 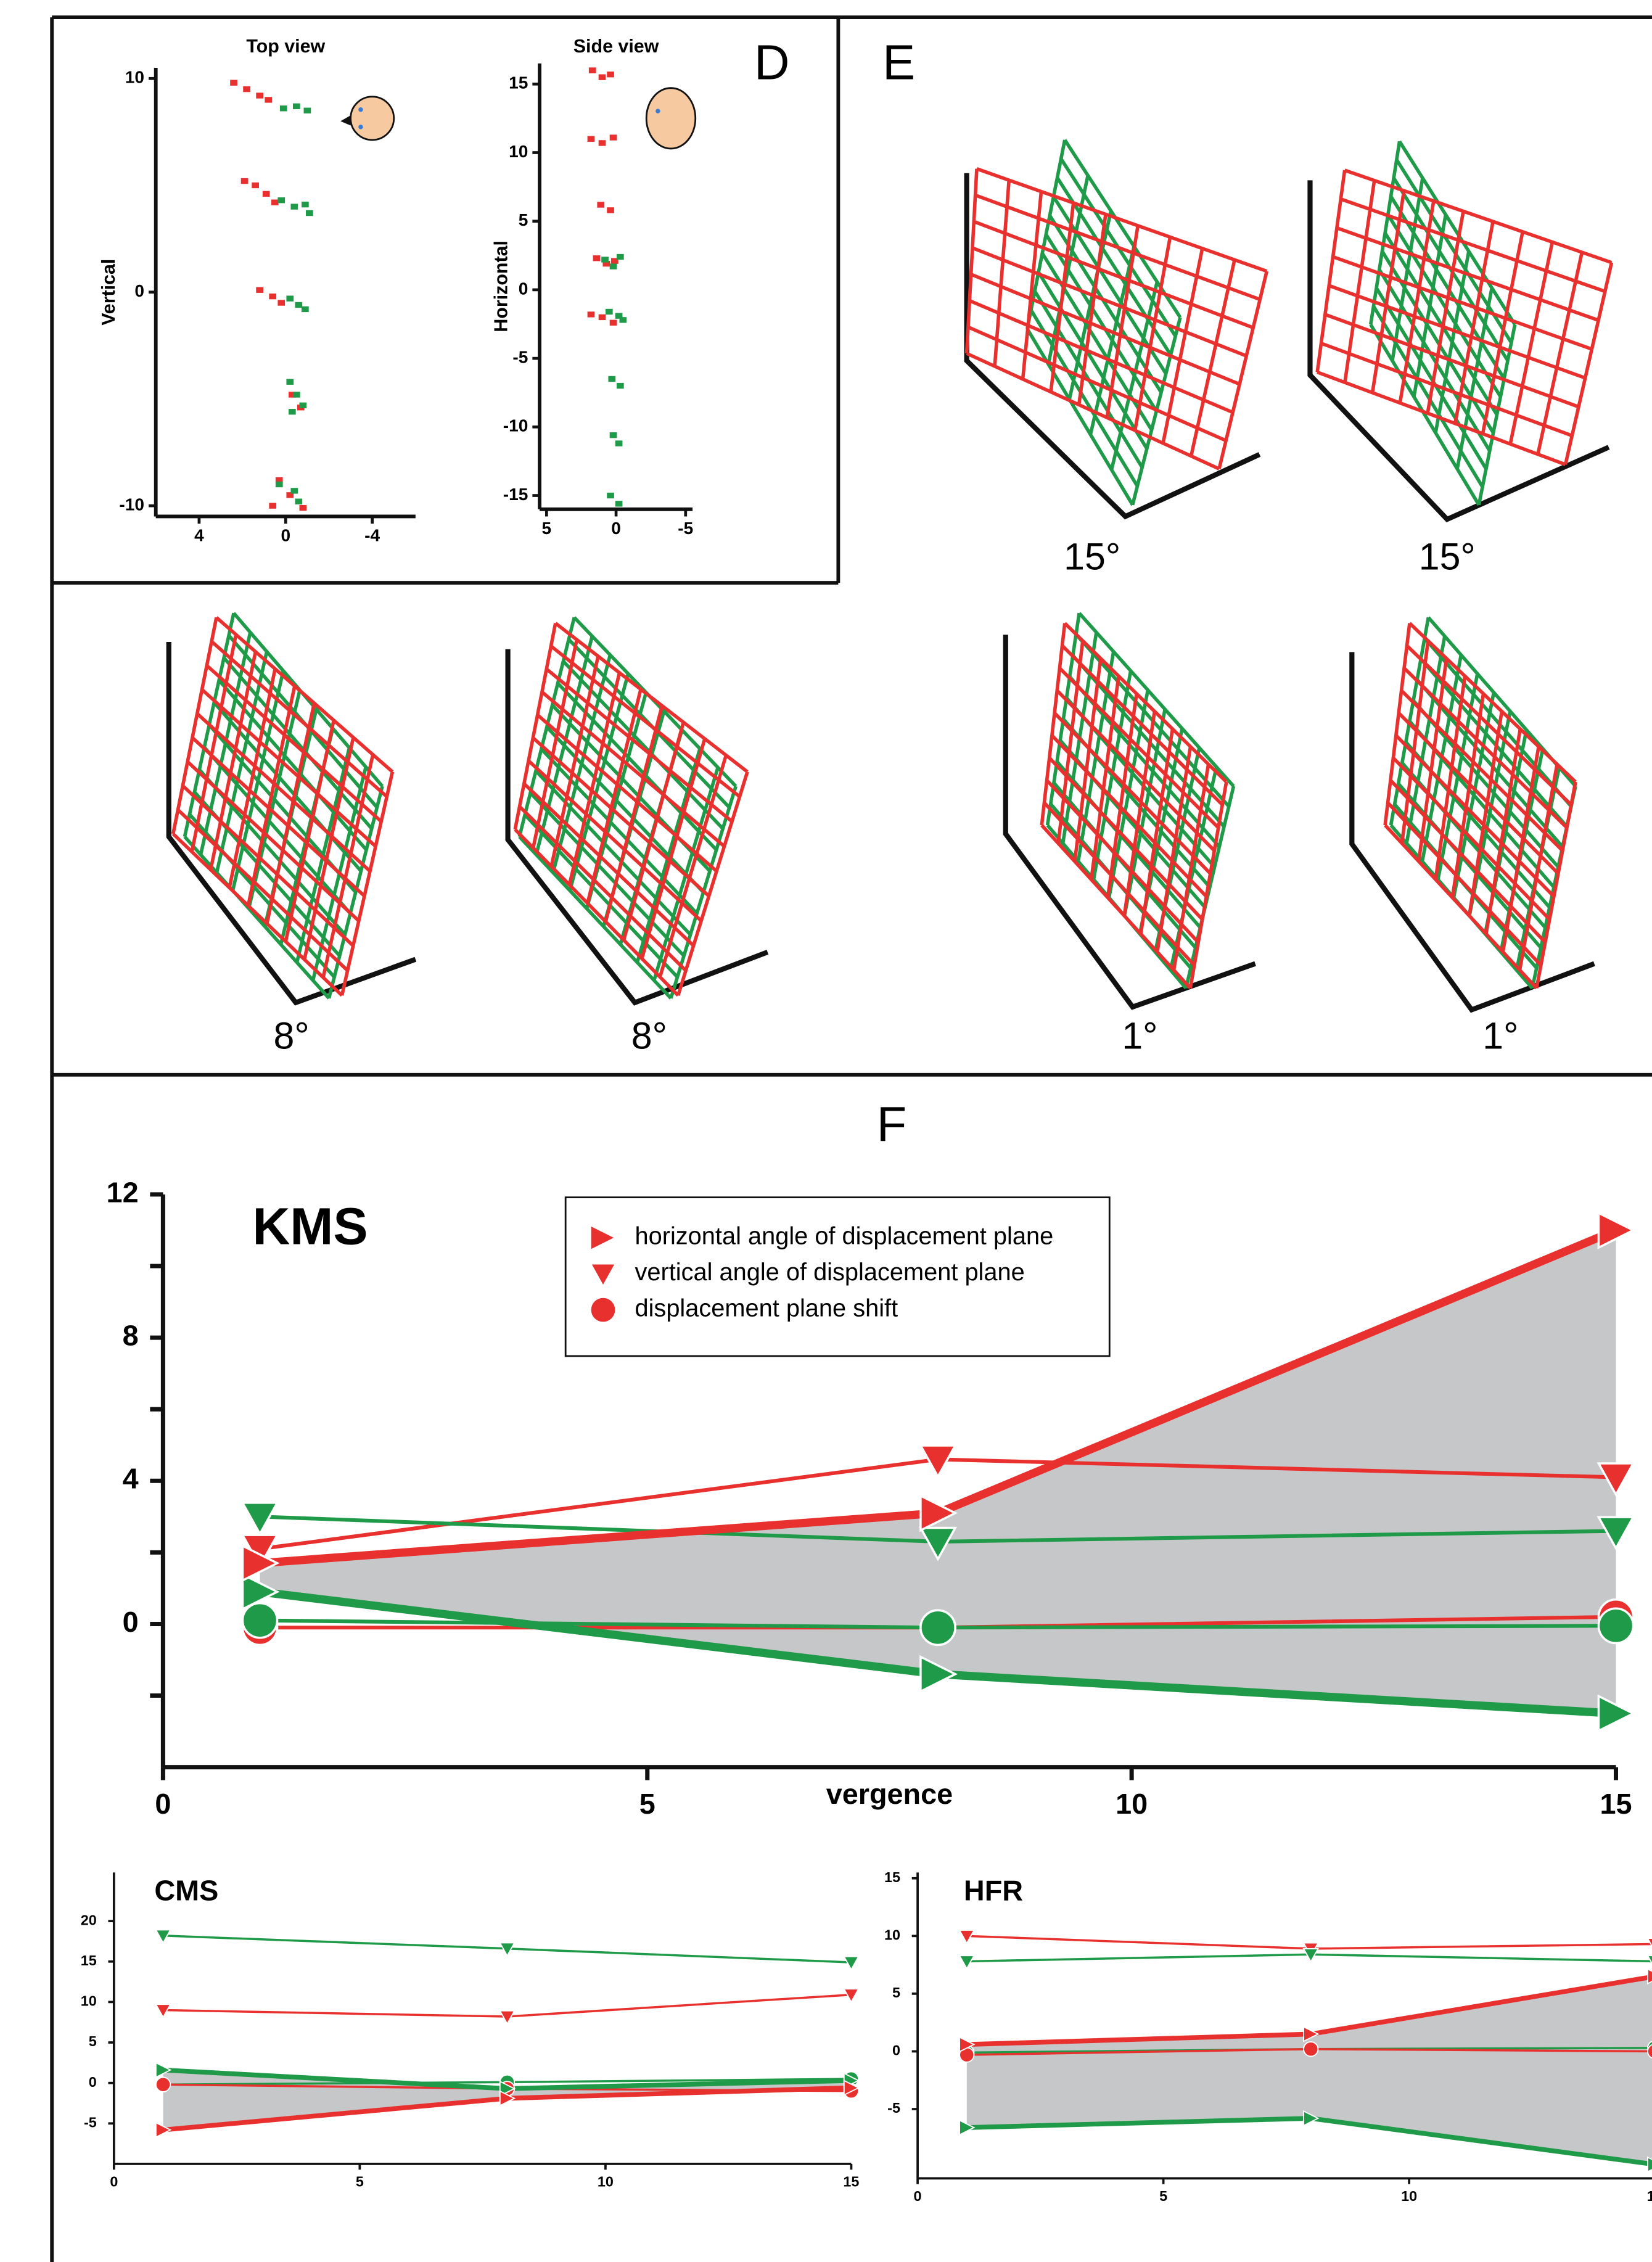 What do you see at coordinates (518, 83) in the screenshot?
I see `y-tick-label: 15` at bounding box center [518, 83].